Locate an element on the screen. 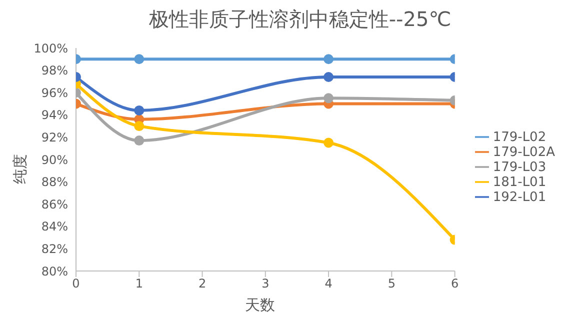 The height and width of the screenshot is (321, 575). legend-label: 179-L02 is located at coordinates (519, 137).